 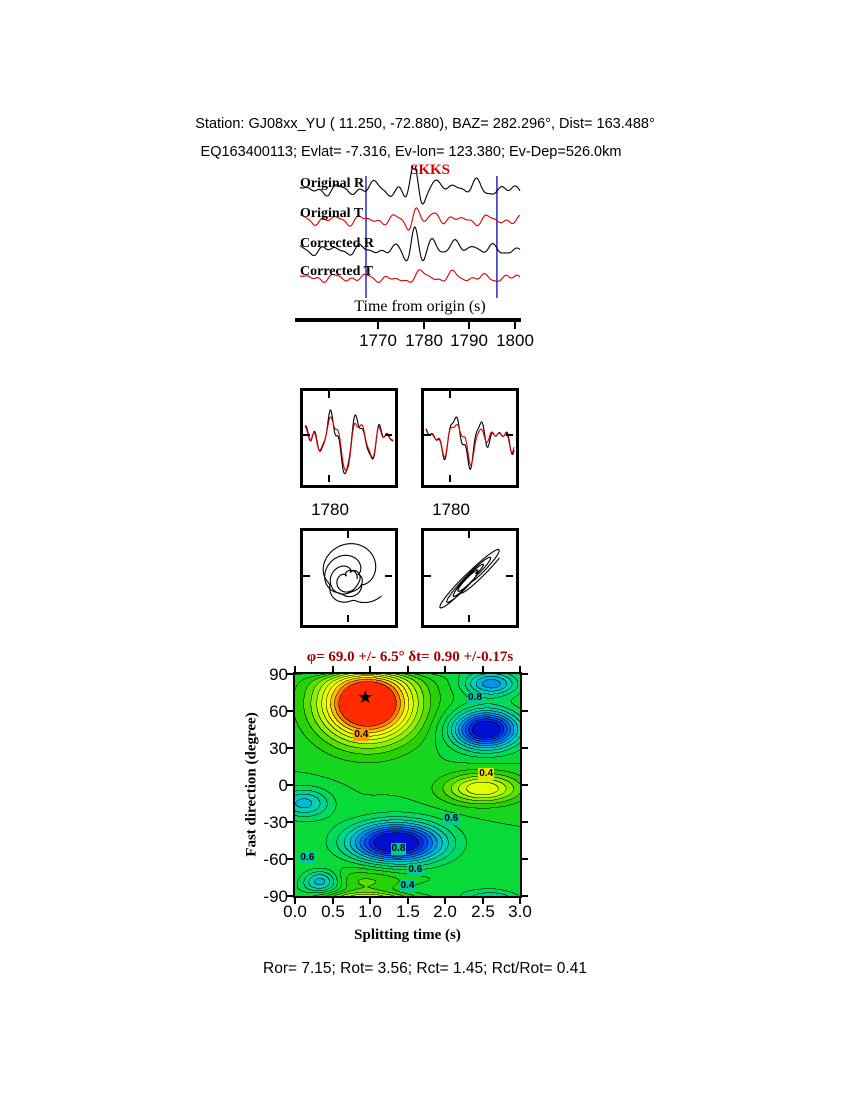 I want to click on particle-motion-box-corrected, so click(x=470, y=578).